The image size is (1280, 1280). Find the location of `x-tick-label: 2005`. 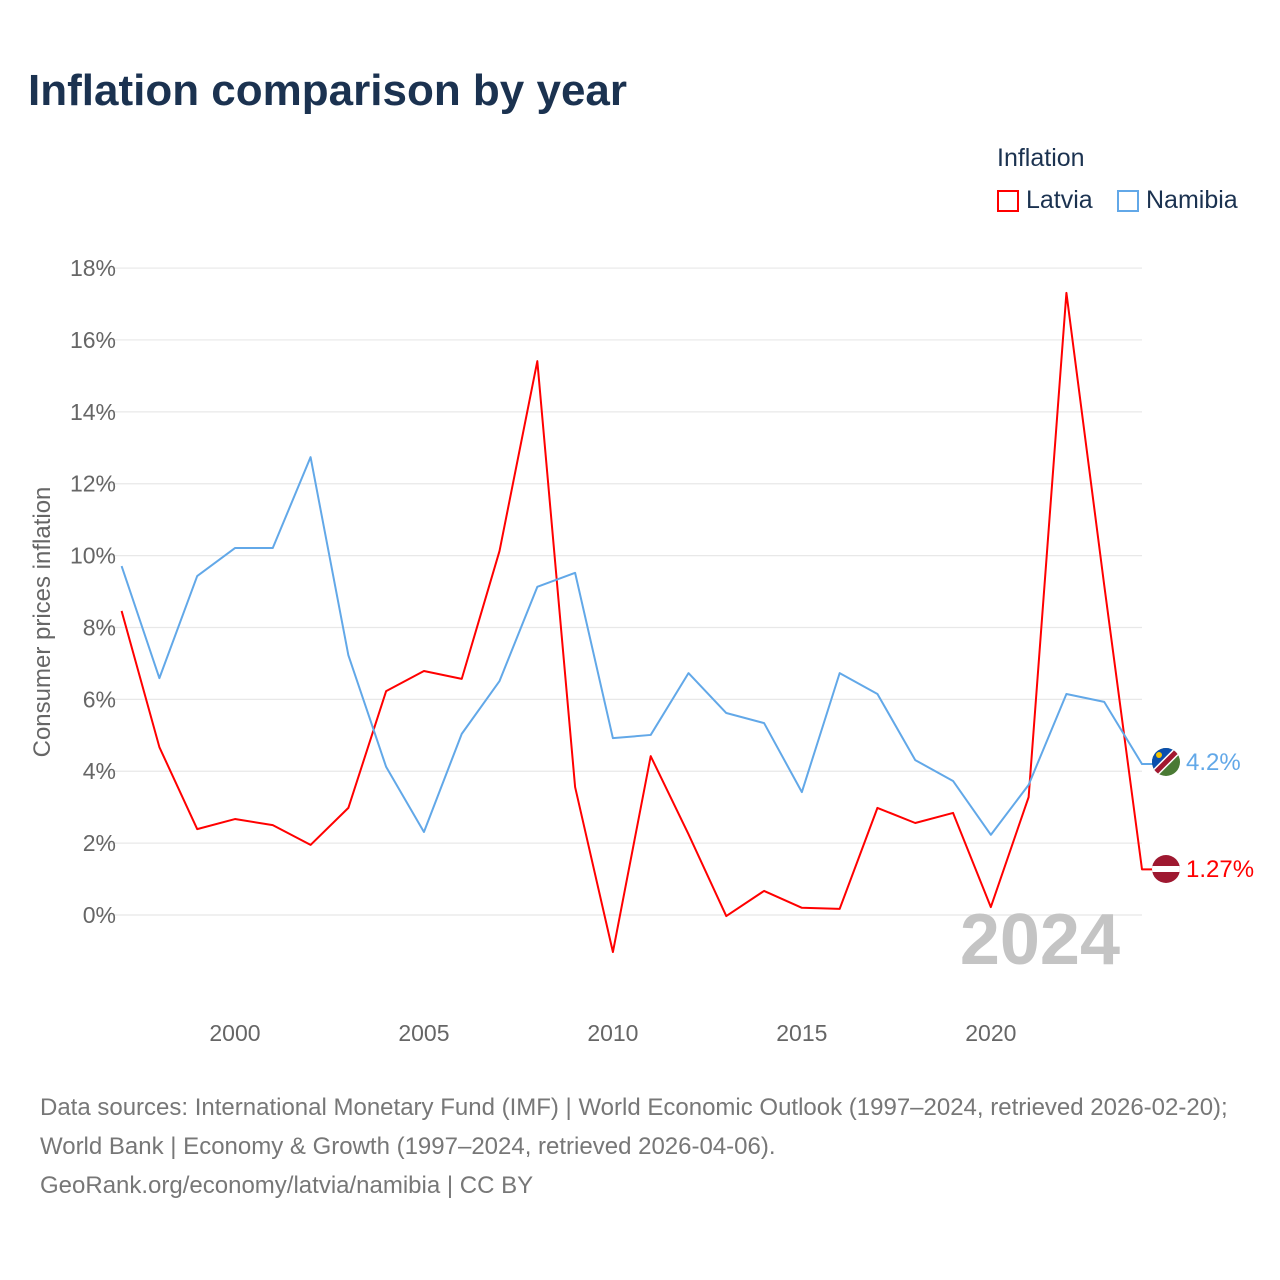

x-tick-label: 2005 is located at coordinates (423, 1033).